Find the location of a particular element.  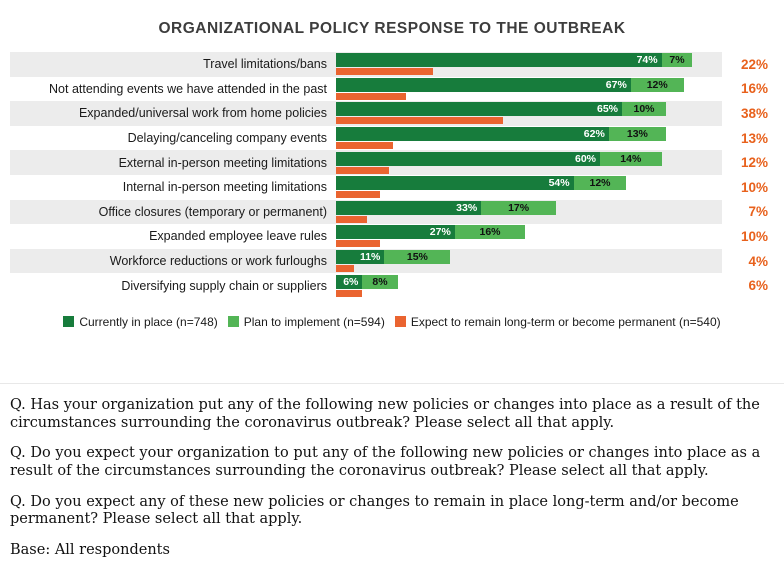

bar-currently-in-place: 65% is located at coordinates (479, 109).